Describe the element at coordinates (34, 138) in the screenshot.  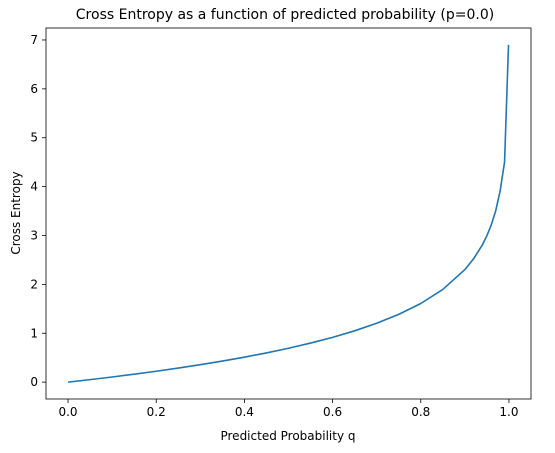
I see `y-tick-label: 5` at that location.